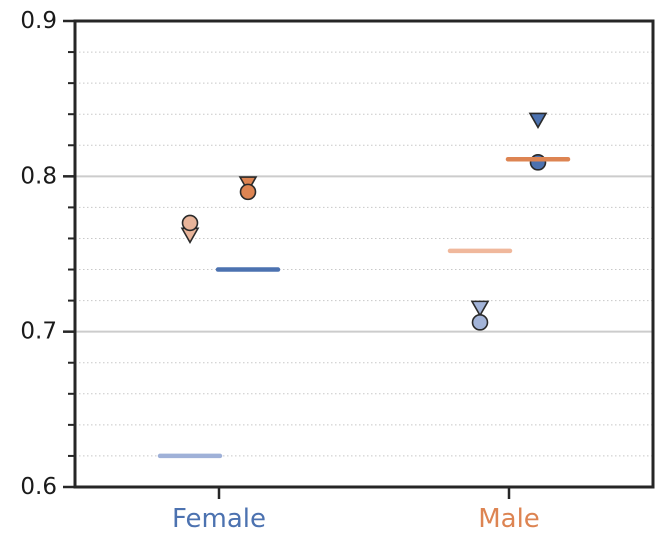 The width and height of the screenshot is (665, 548). Describe the element at coordinates (538, 121) in the screenshot. I see `triangle-point-male-dark` at that location.